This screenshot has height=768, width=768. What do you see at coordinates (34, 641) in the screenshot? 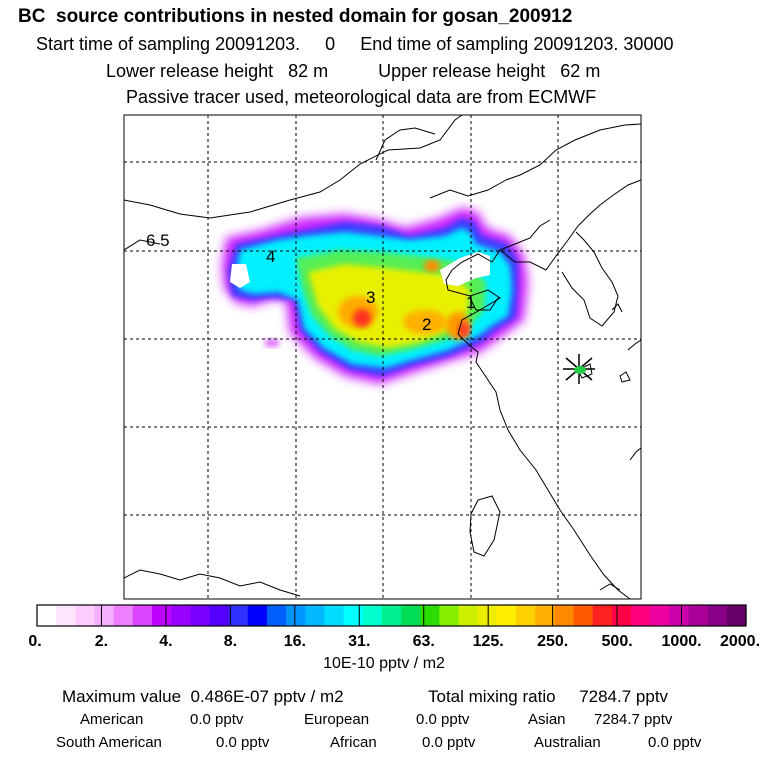
I see `colorbar-tick-label: 0.` at bounding box center [34, 641].